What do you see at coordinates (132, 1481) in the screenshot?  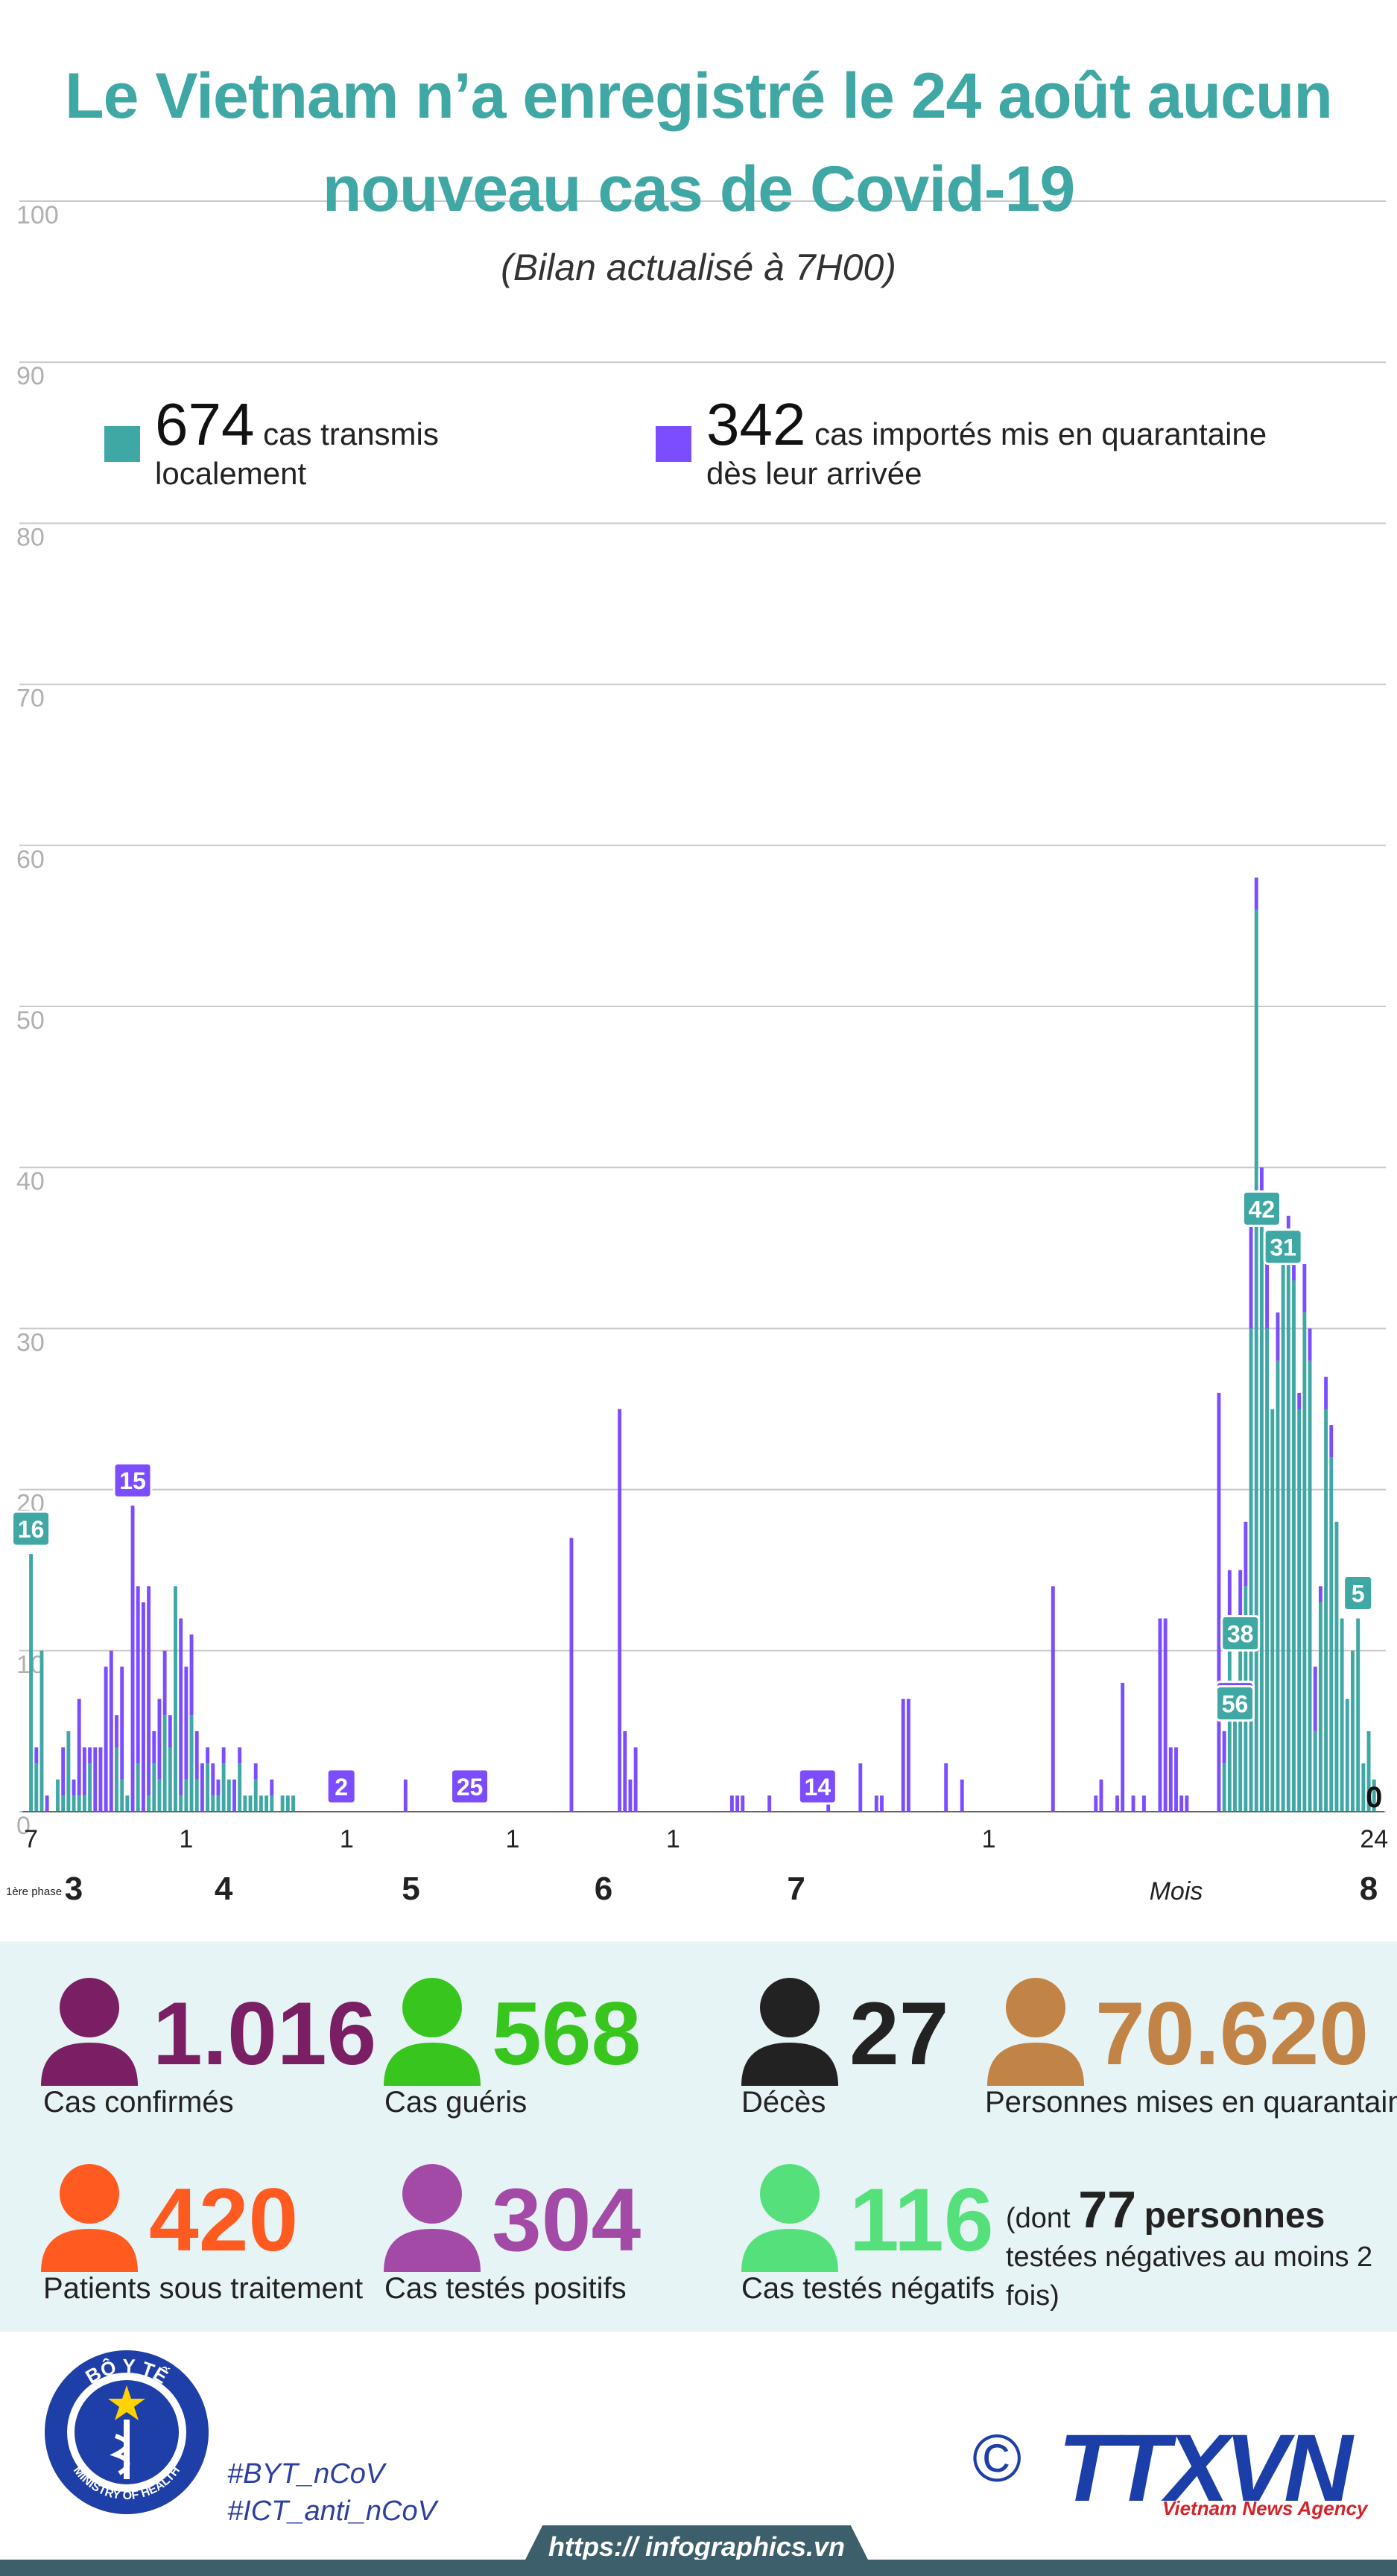 I see `chart-data-label: 15` at bounding box center [132, 1481].